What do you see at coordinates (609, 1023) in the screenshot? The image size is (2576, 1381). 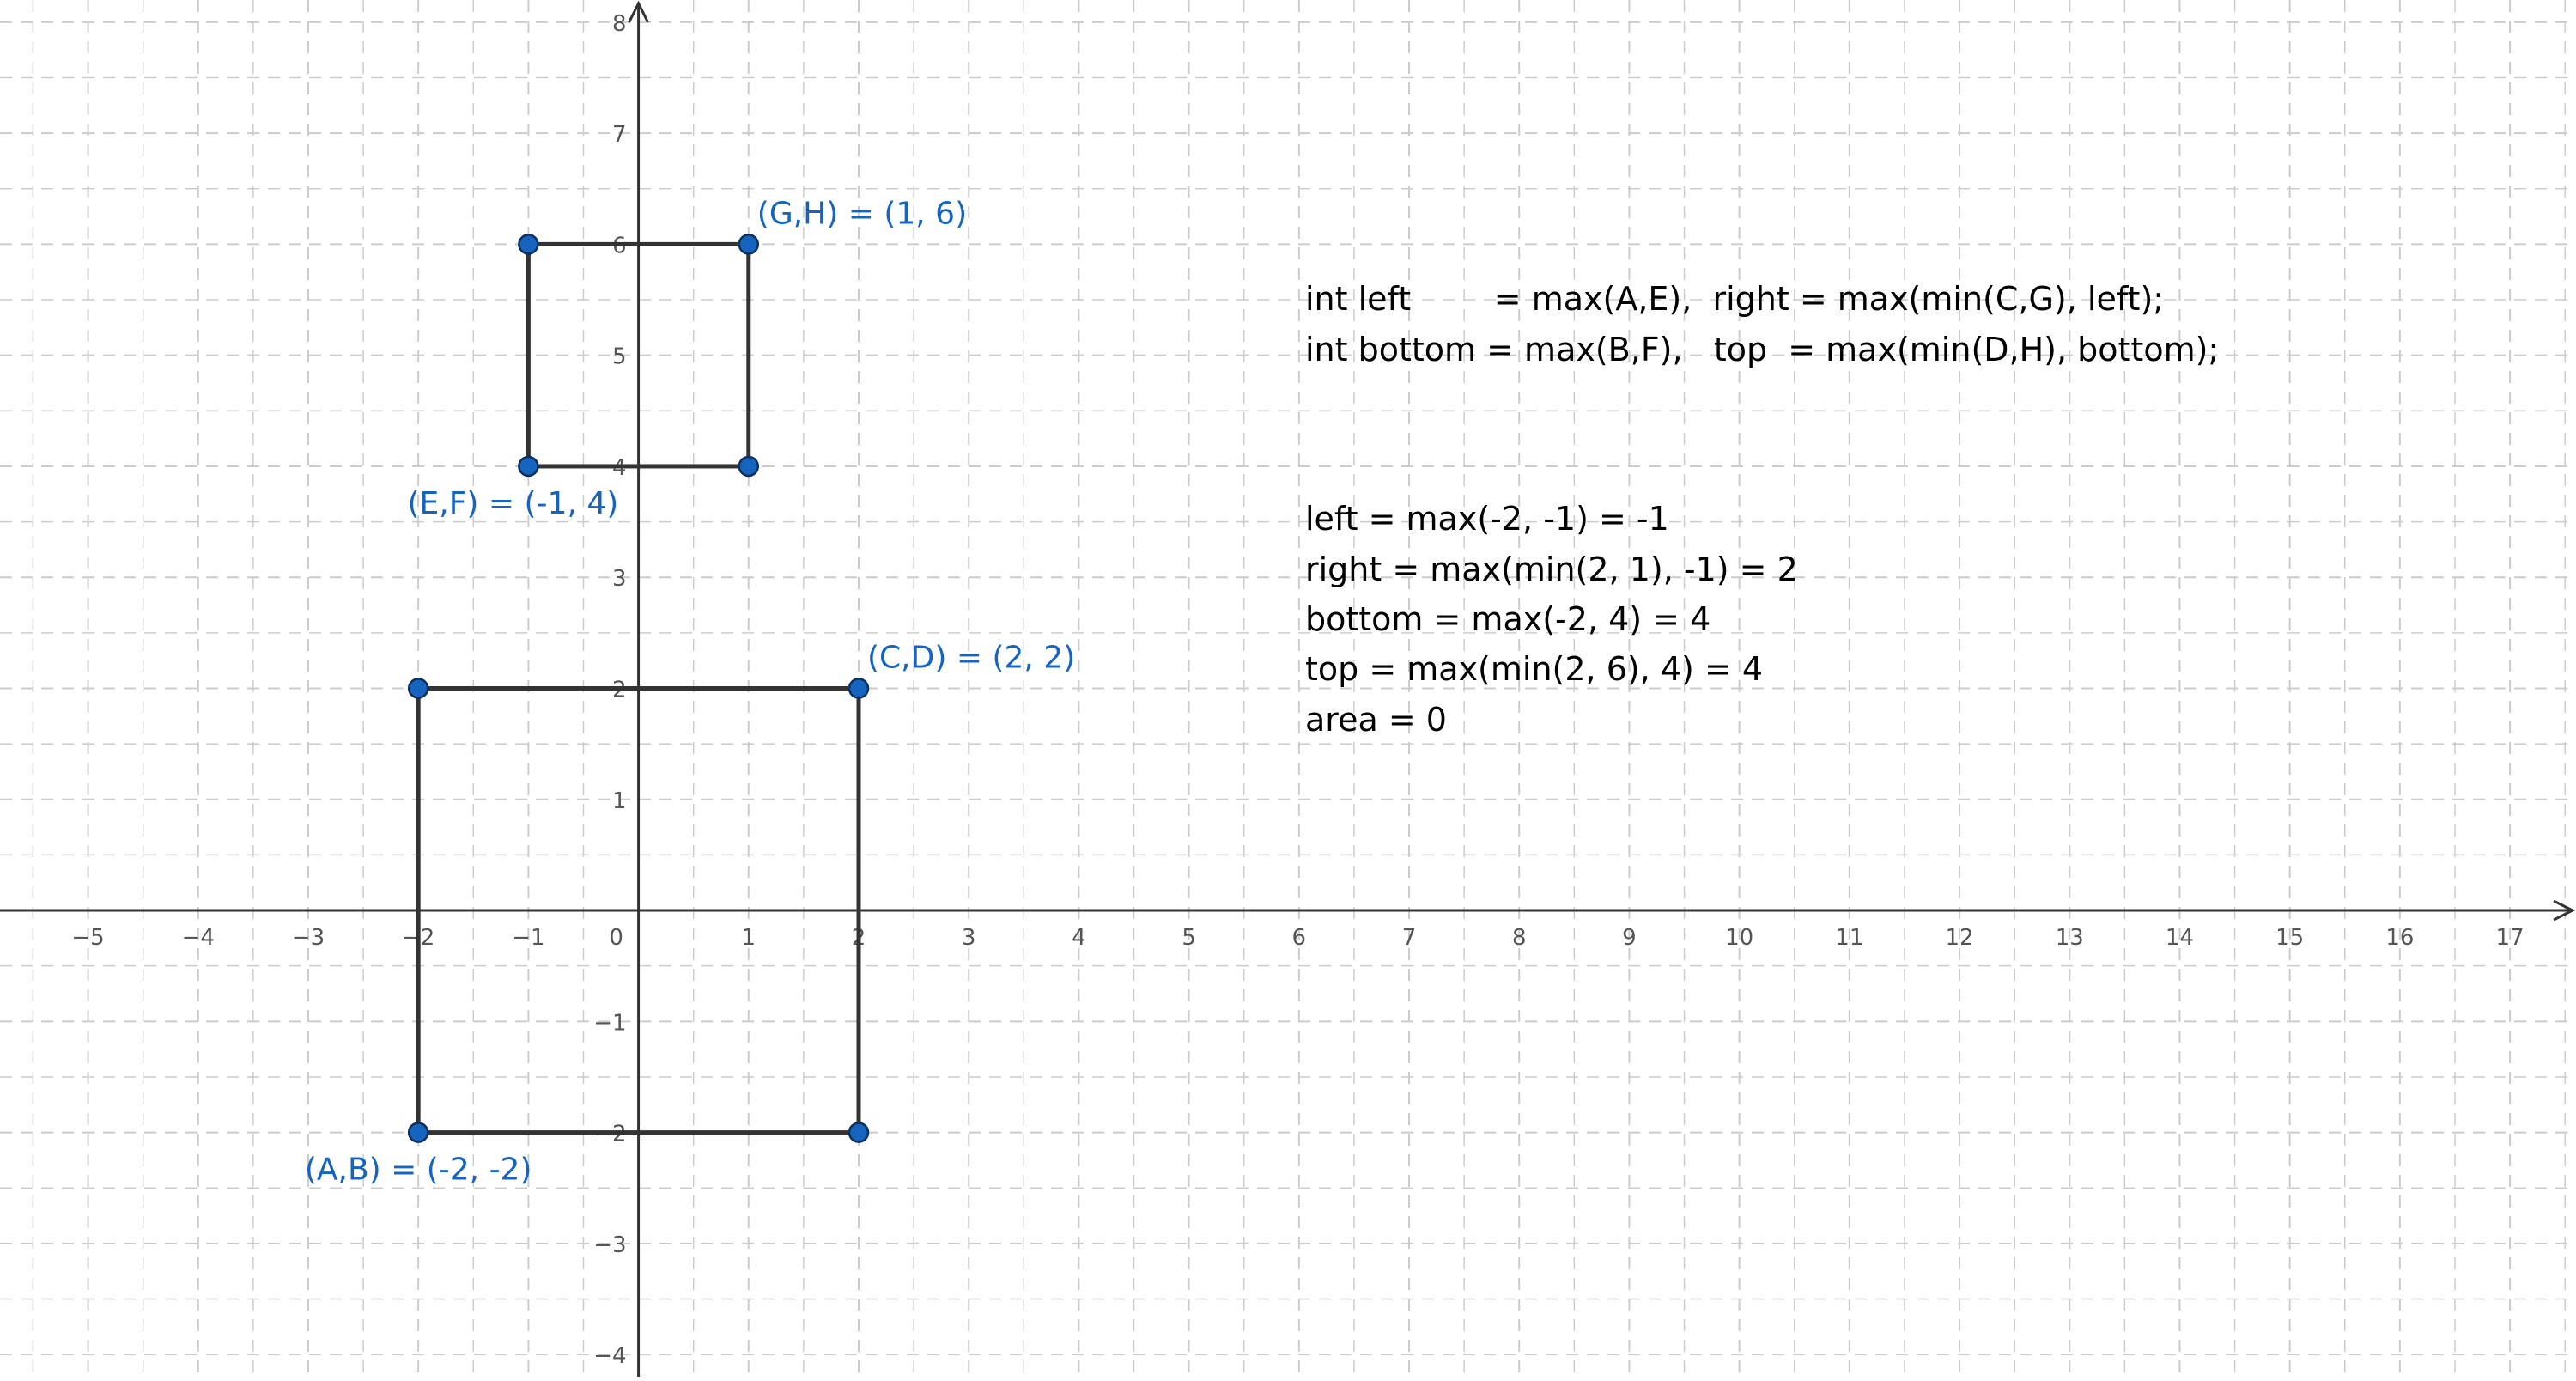 I see `y-tick-label: −1` at bounding box center [609, 1023].